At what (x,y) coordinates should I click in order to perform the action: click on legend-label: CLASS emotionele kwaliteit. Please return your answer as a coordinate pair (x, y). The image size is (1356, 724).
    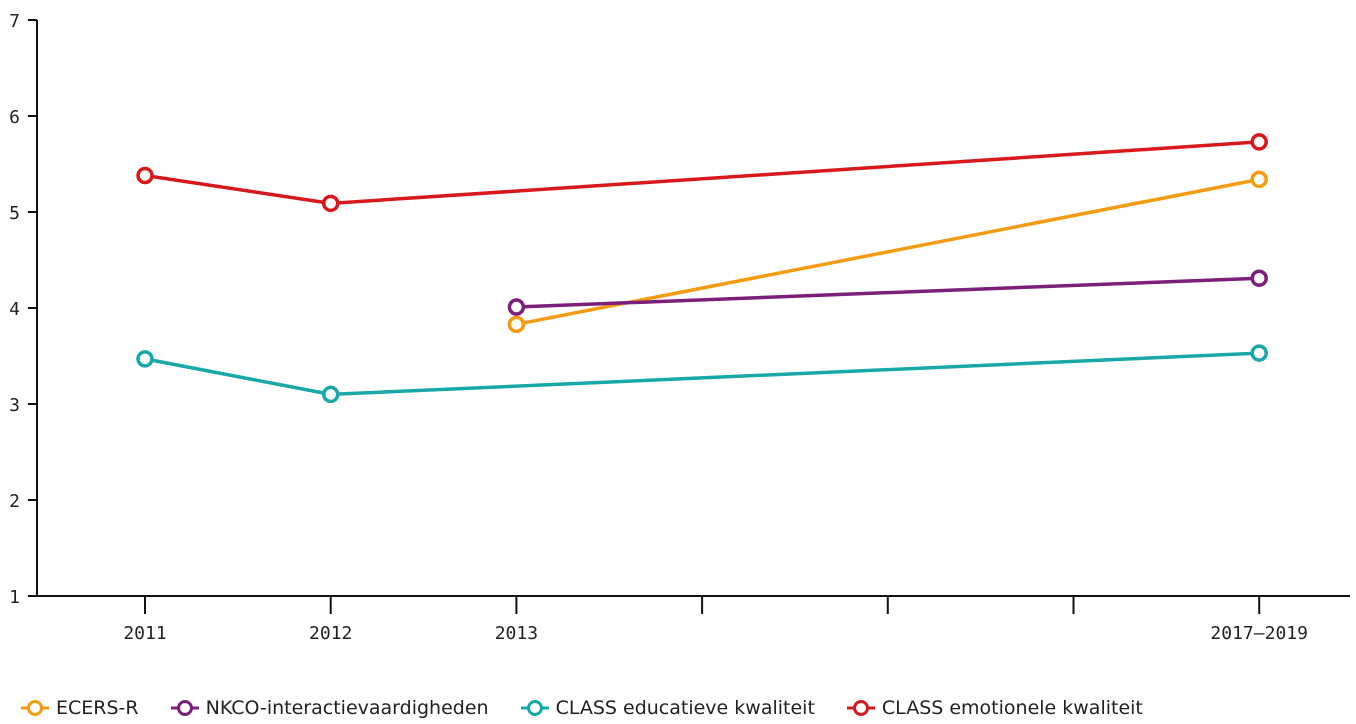
    Looking at the image, I should click on (1012, 708).